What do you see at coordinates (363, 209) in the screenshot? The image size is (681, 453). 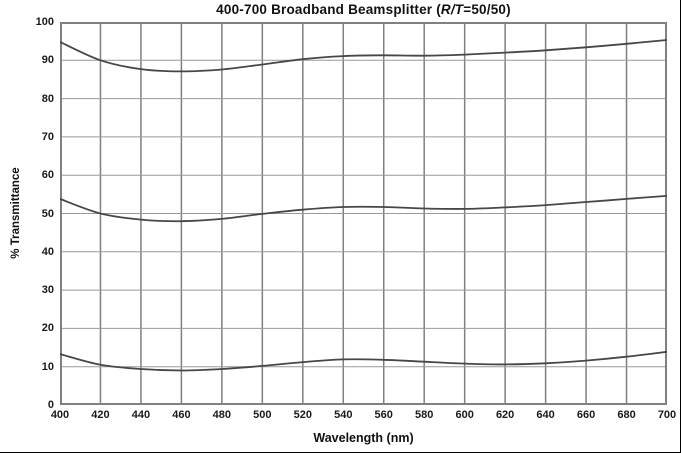 I see `middle-curve` at bounding box center [363, 209].